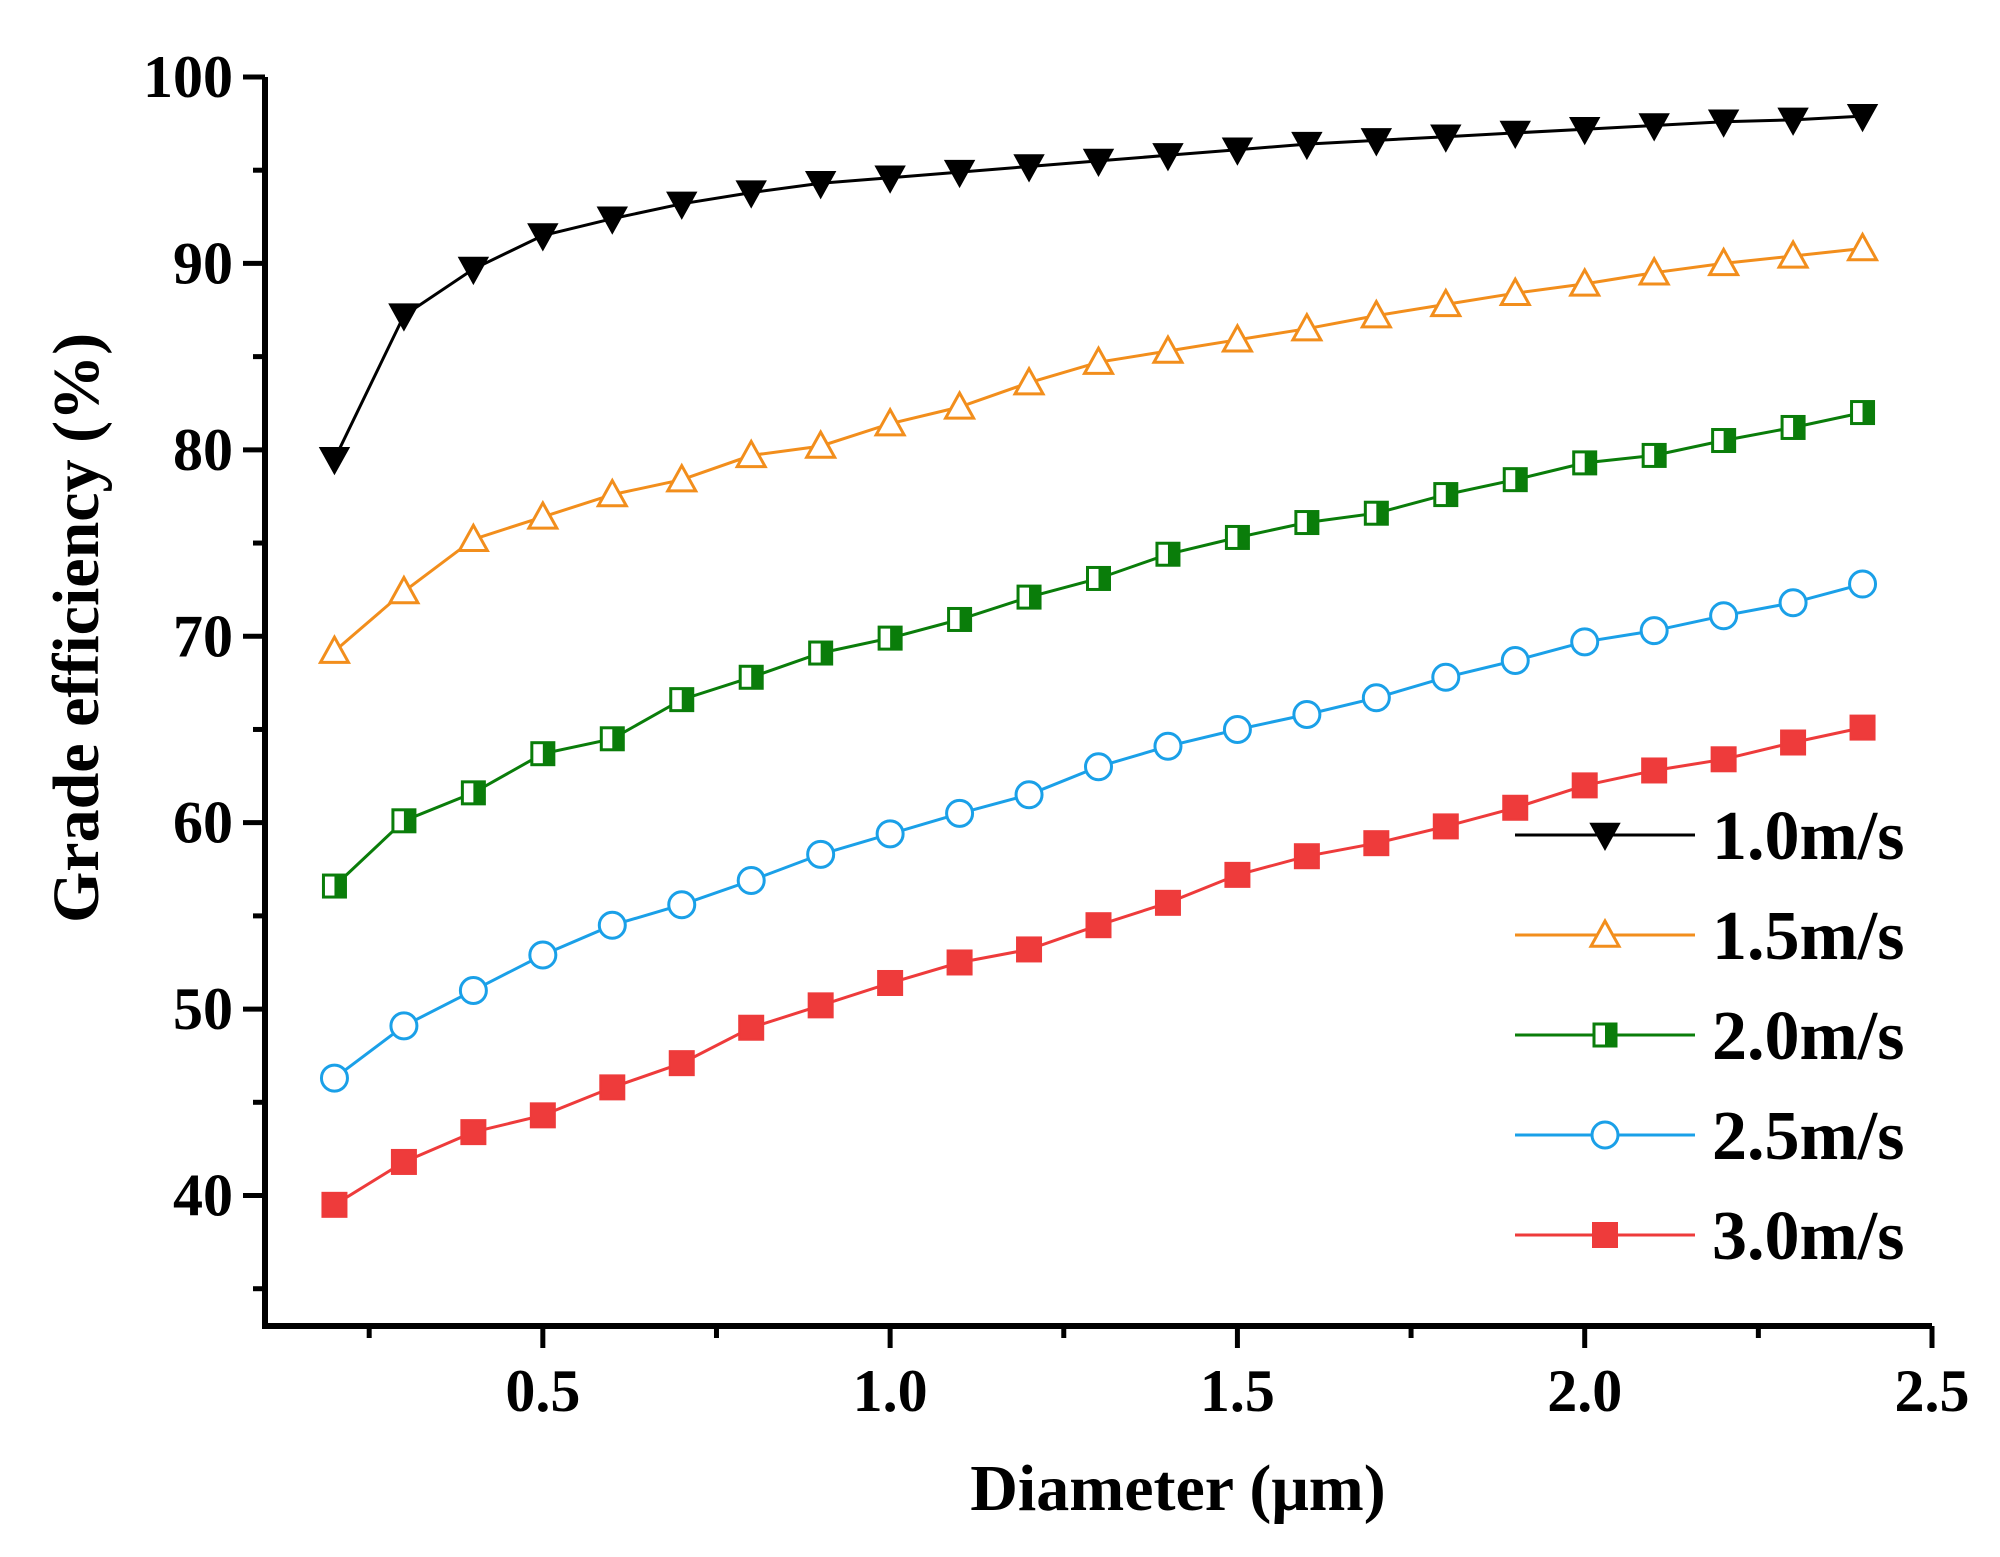  What do you see at coordinates (203, 1009) in the screenshot?
I see `y-tick-label: 50` at bounding box center [203, 1009].